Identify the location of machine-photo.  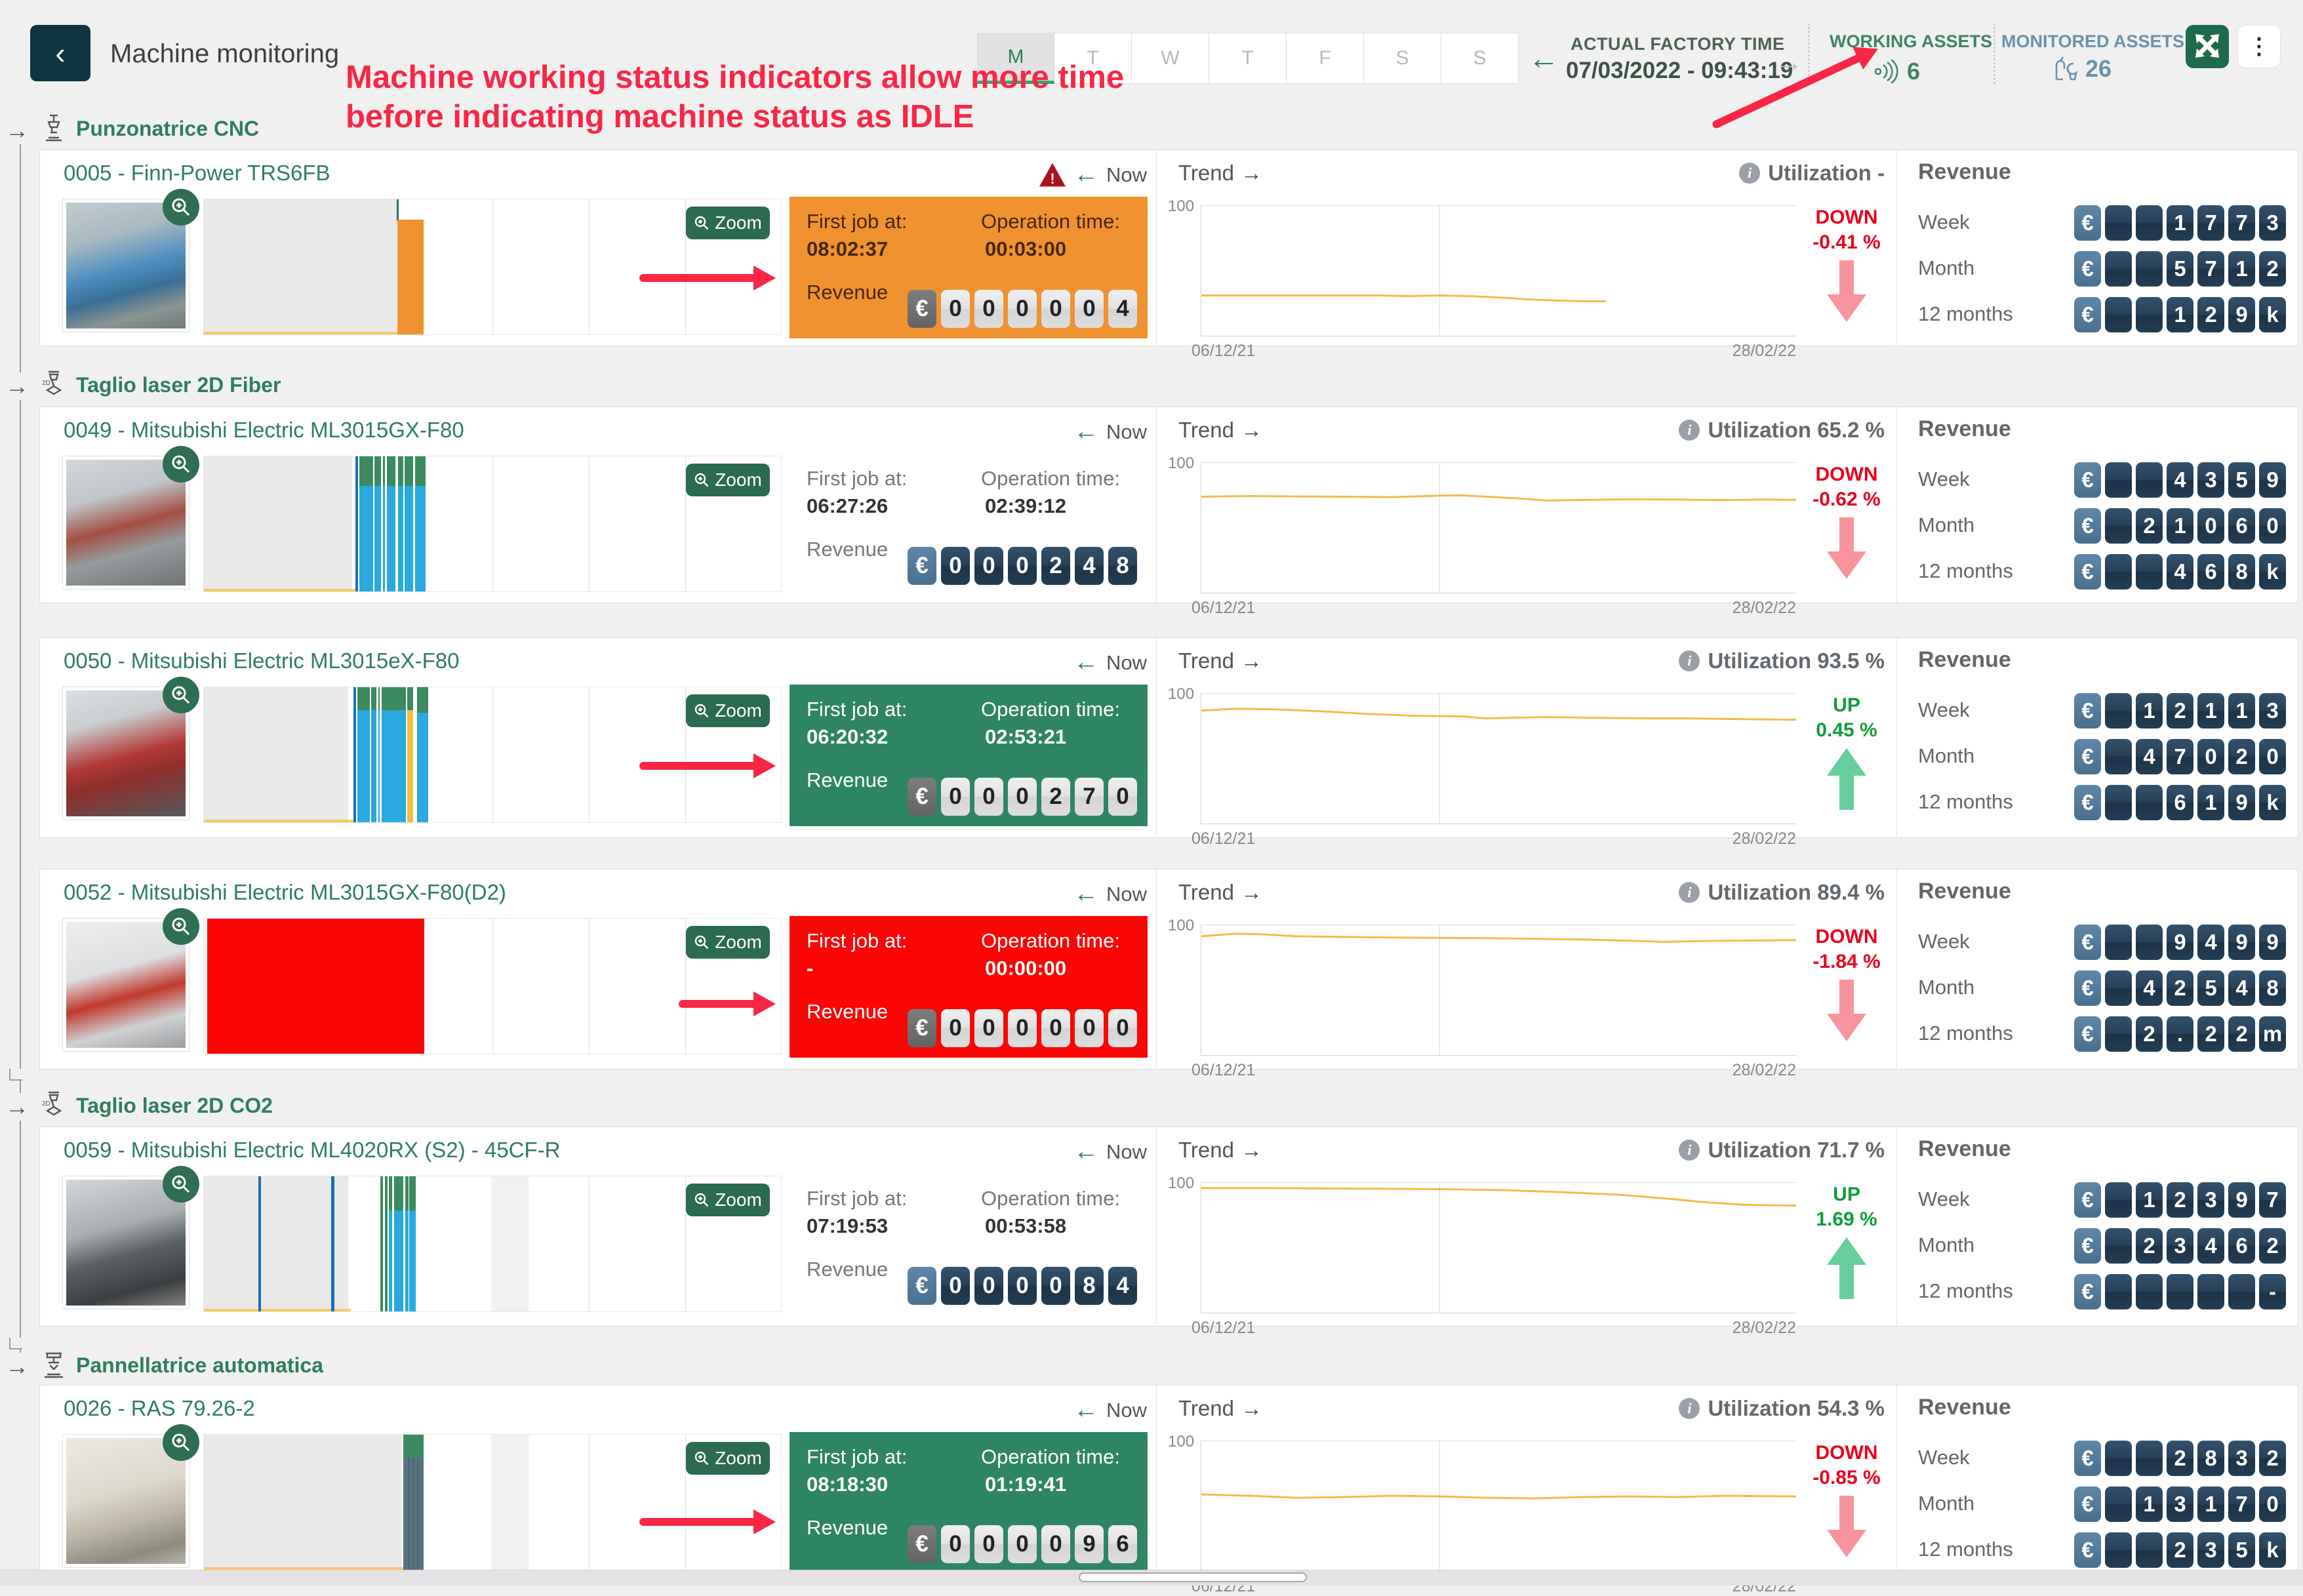
(130, 1496).